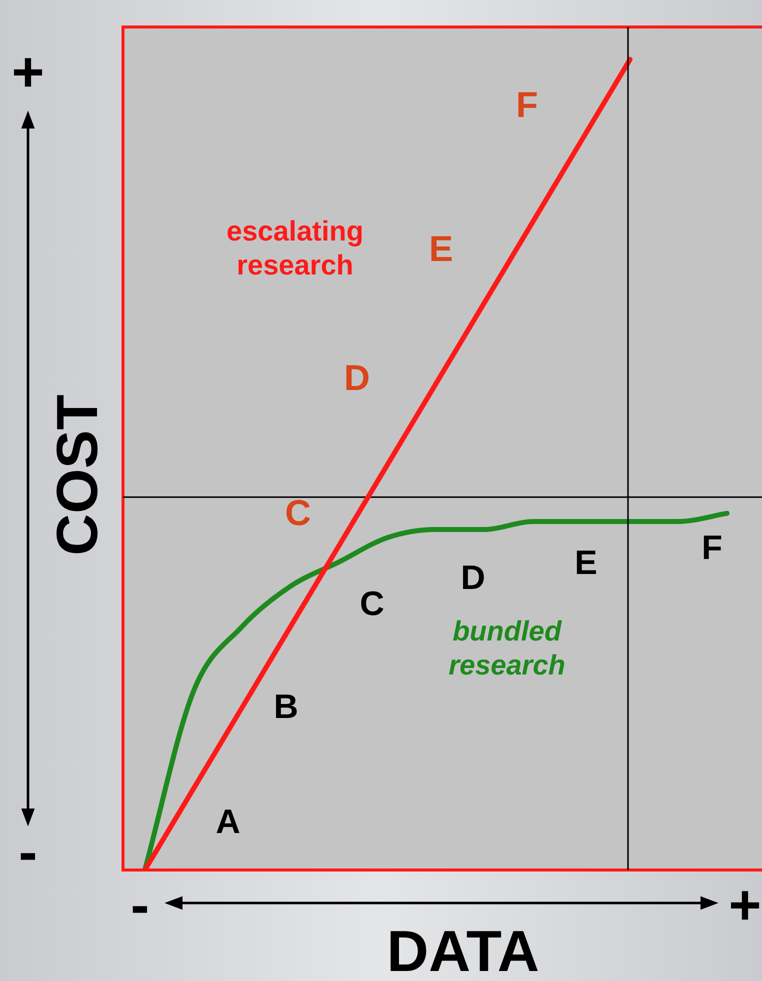 This screenshot has height=981, width=762. Describe the element at coordinates (295, 248) in the screenshot. I see `text: escalating research` at that location.